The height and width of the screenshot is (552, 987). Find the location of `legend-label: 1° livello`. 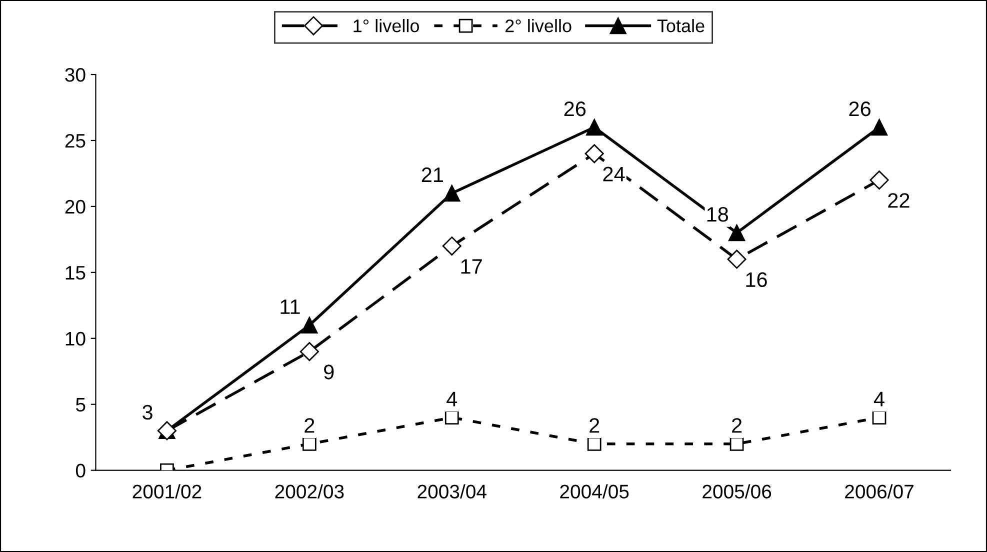

legend-label: 1° livello is located at coordinates (387, 25).